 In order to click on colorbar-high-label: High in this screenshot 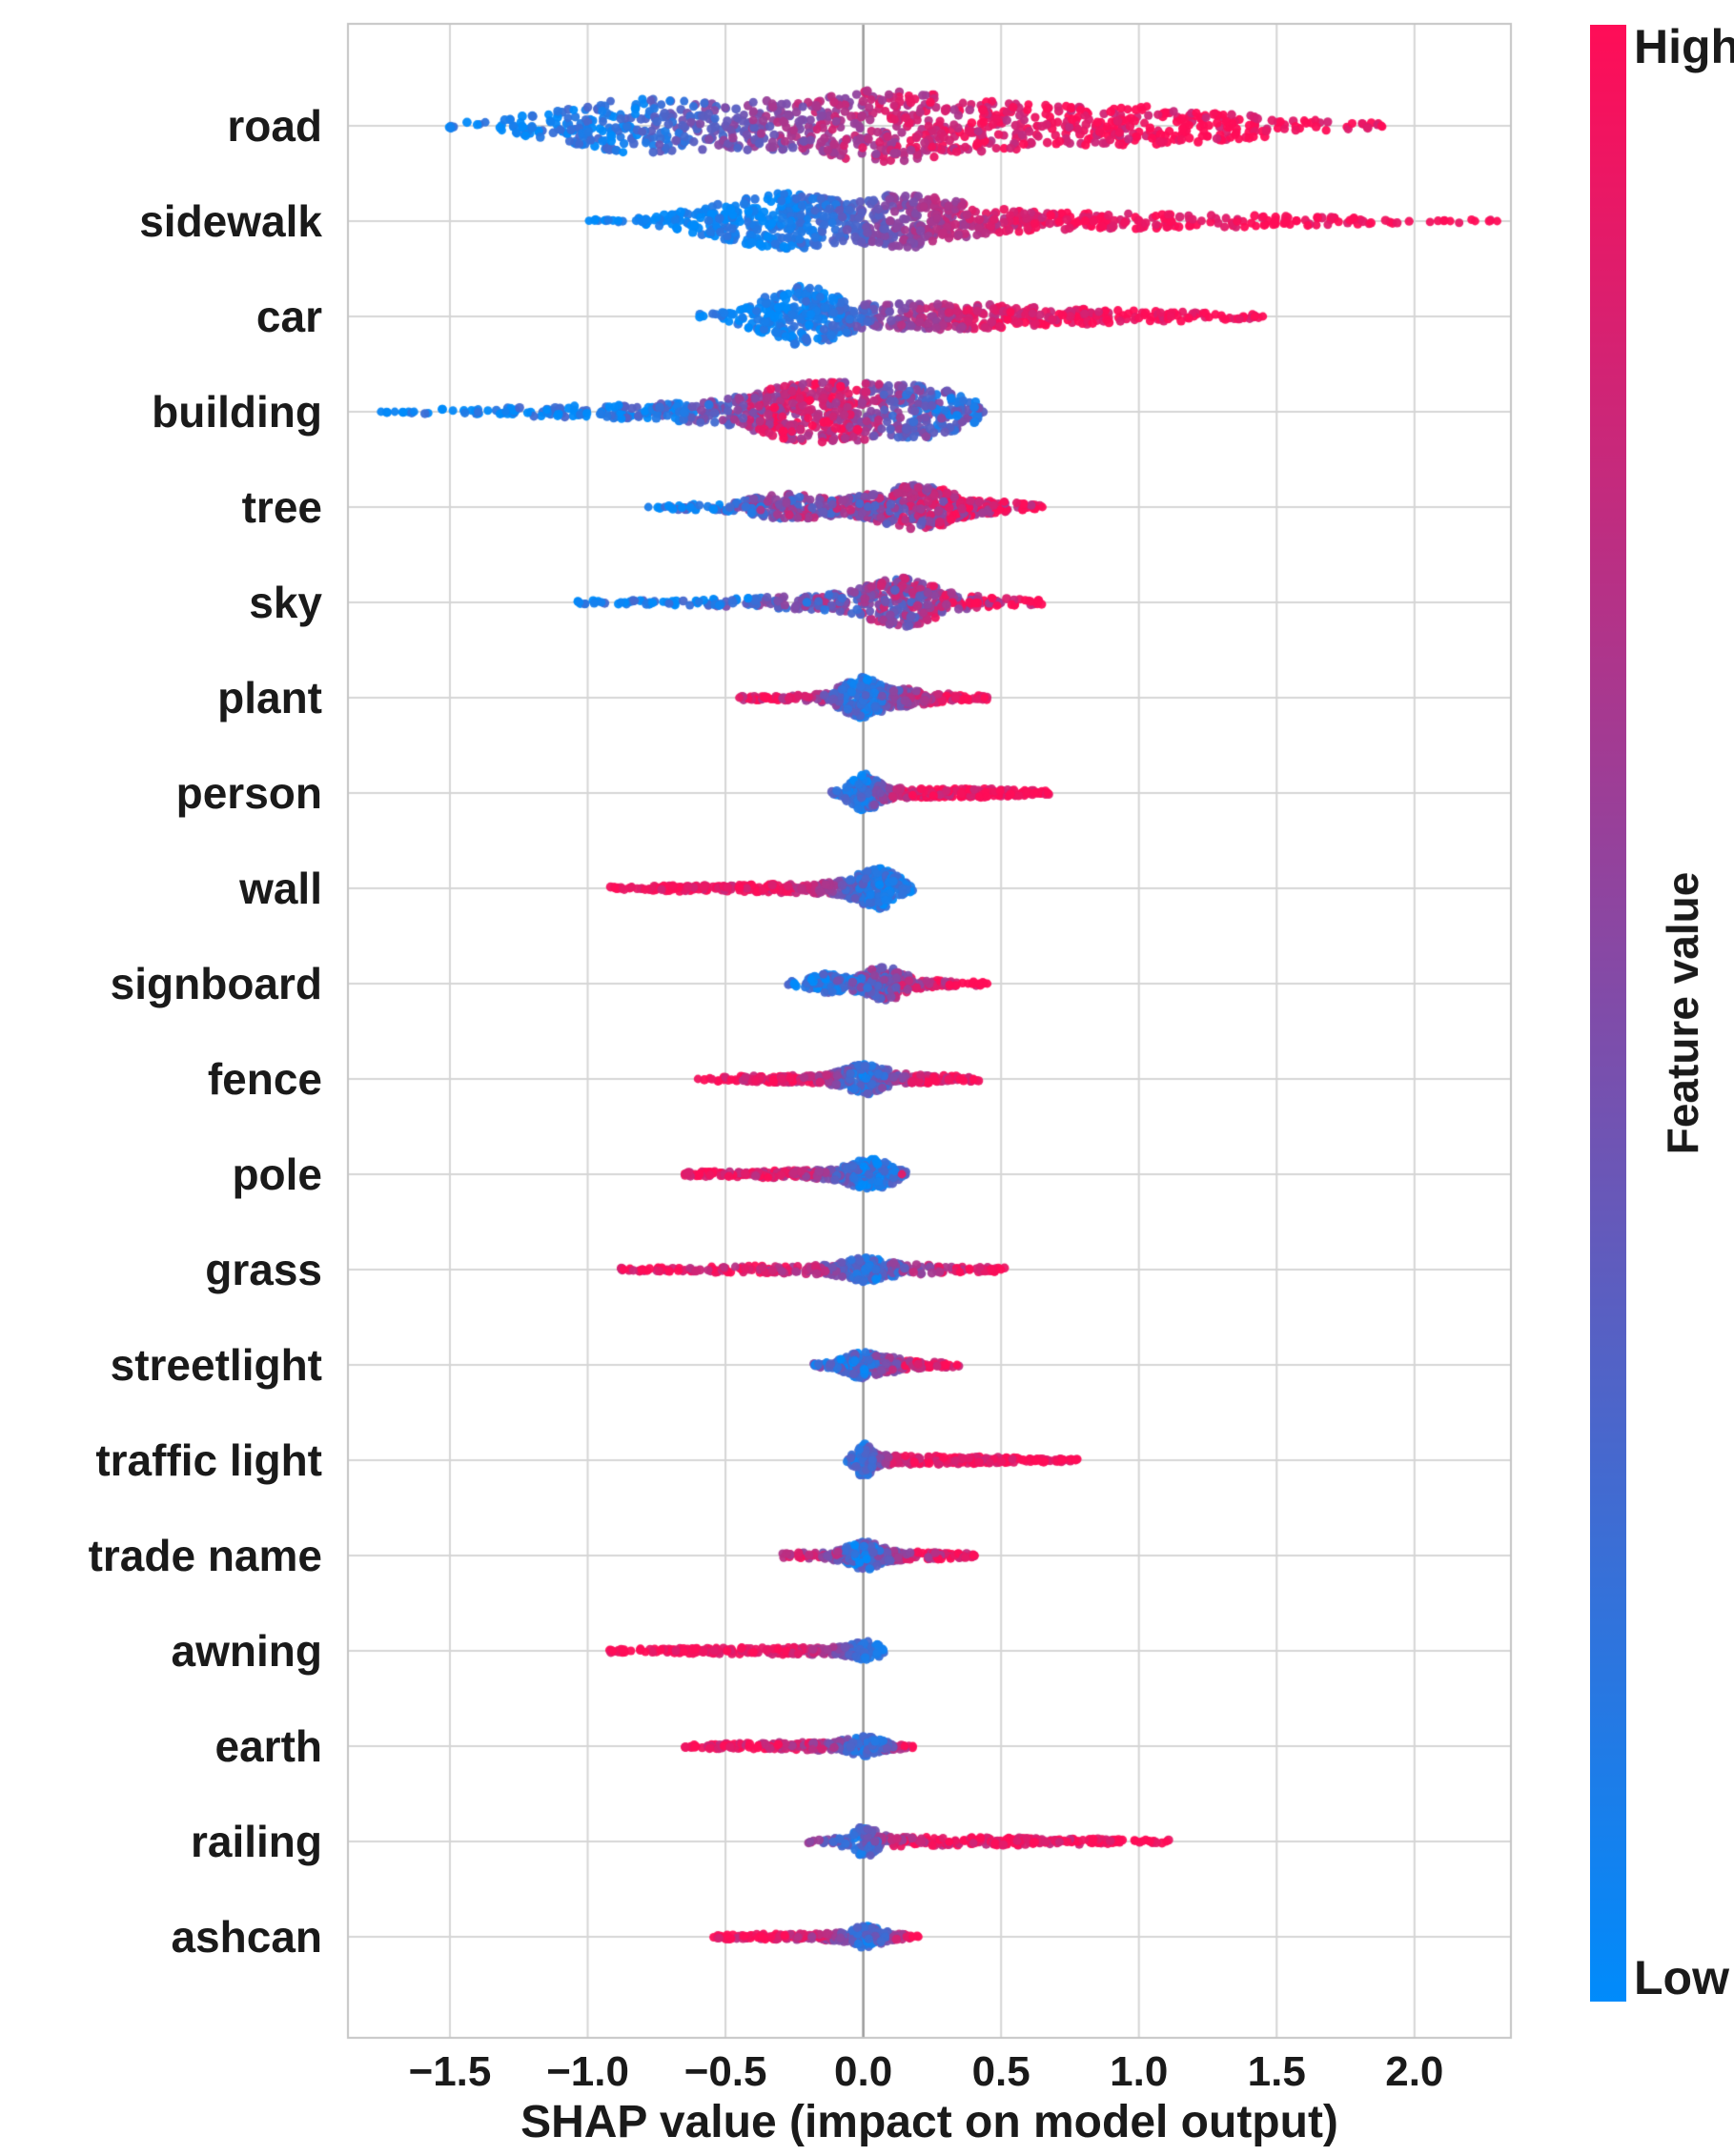, I will do `click(1684, 46)`.